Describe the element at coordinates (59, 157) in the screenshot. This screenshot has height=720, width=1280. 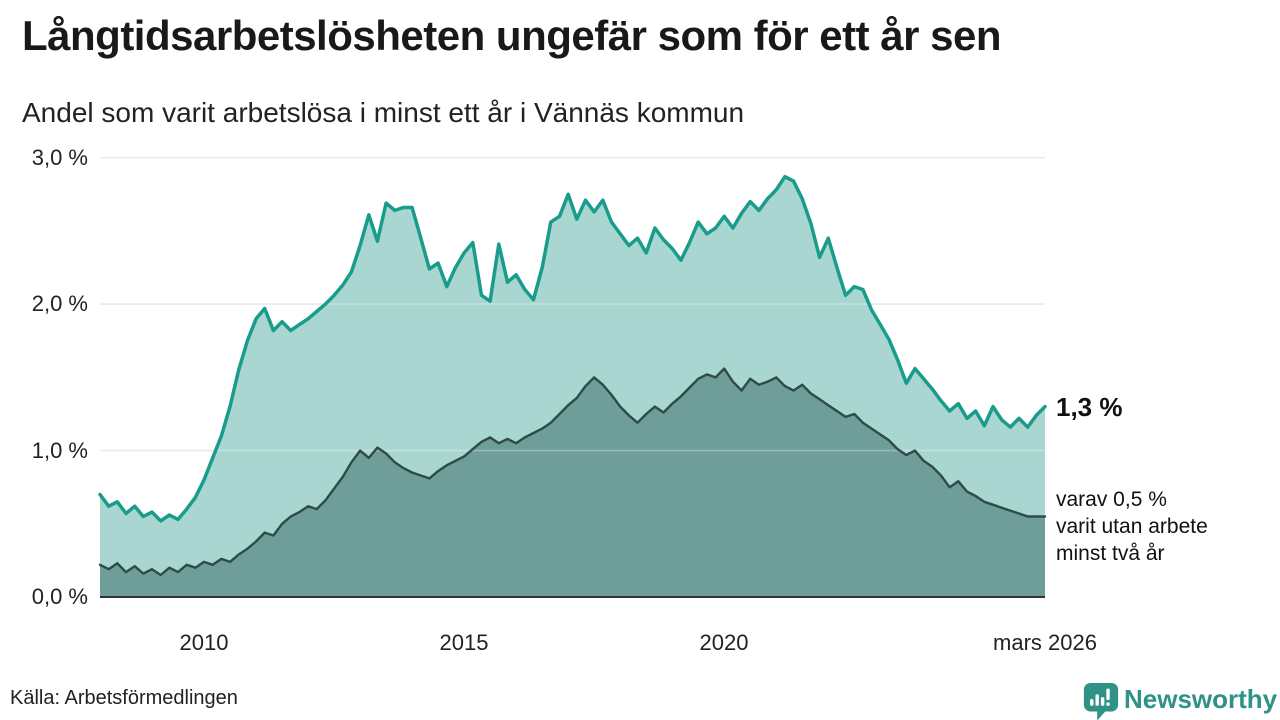
I see `y-tick-label: 3,0 %` at that location.